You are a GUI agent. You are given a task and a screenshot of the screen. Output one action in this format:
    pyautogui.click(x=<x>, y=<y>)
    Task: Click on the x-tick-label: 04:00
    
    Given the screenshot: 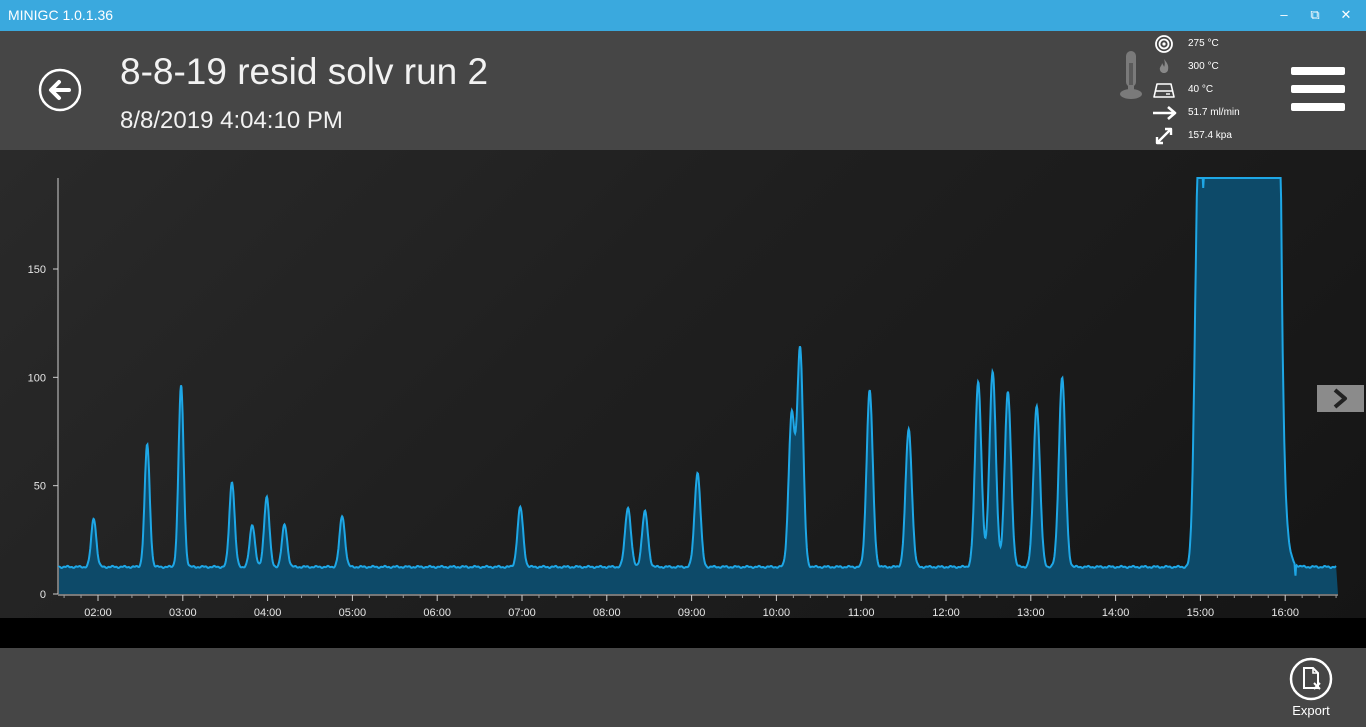 What is the action you would take?
    pyautogui.click(x=268, y=613)
    